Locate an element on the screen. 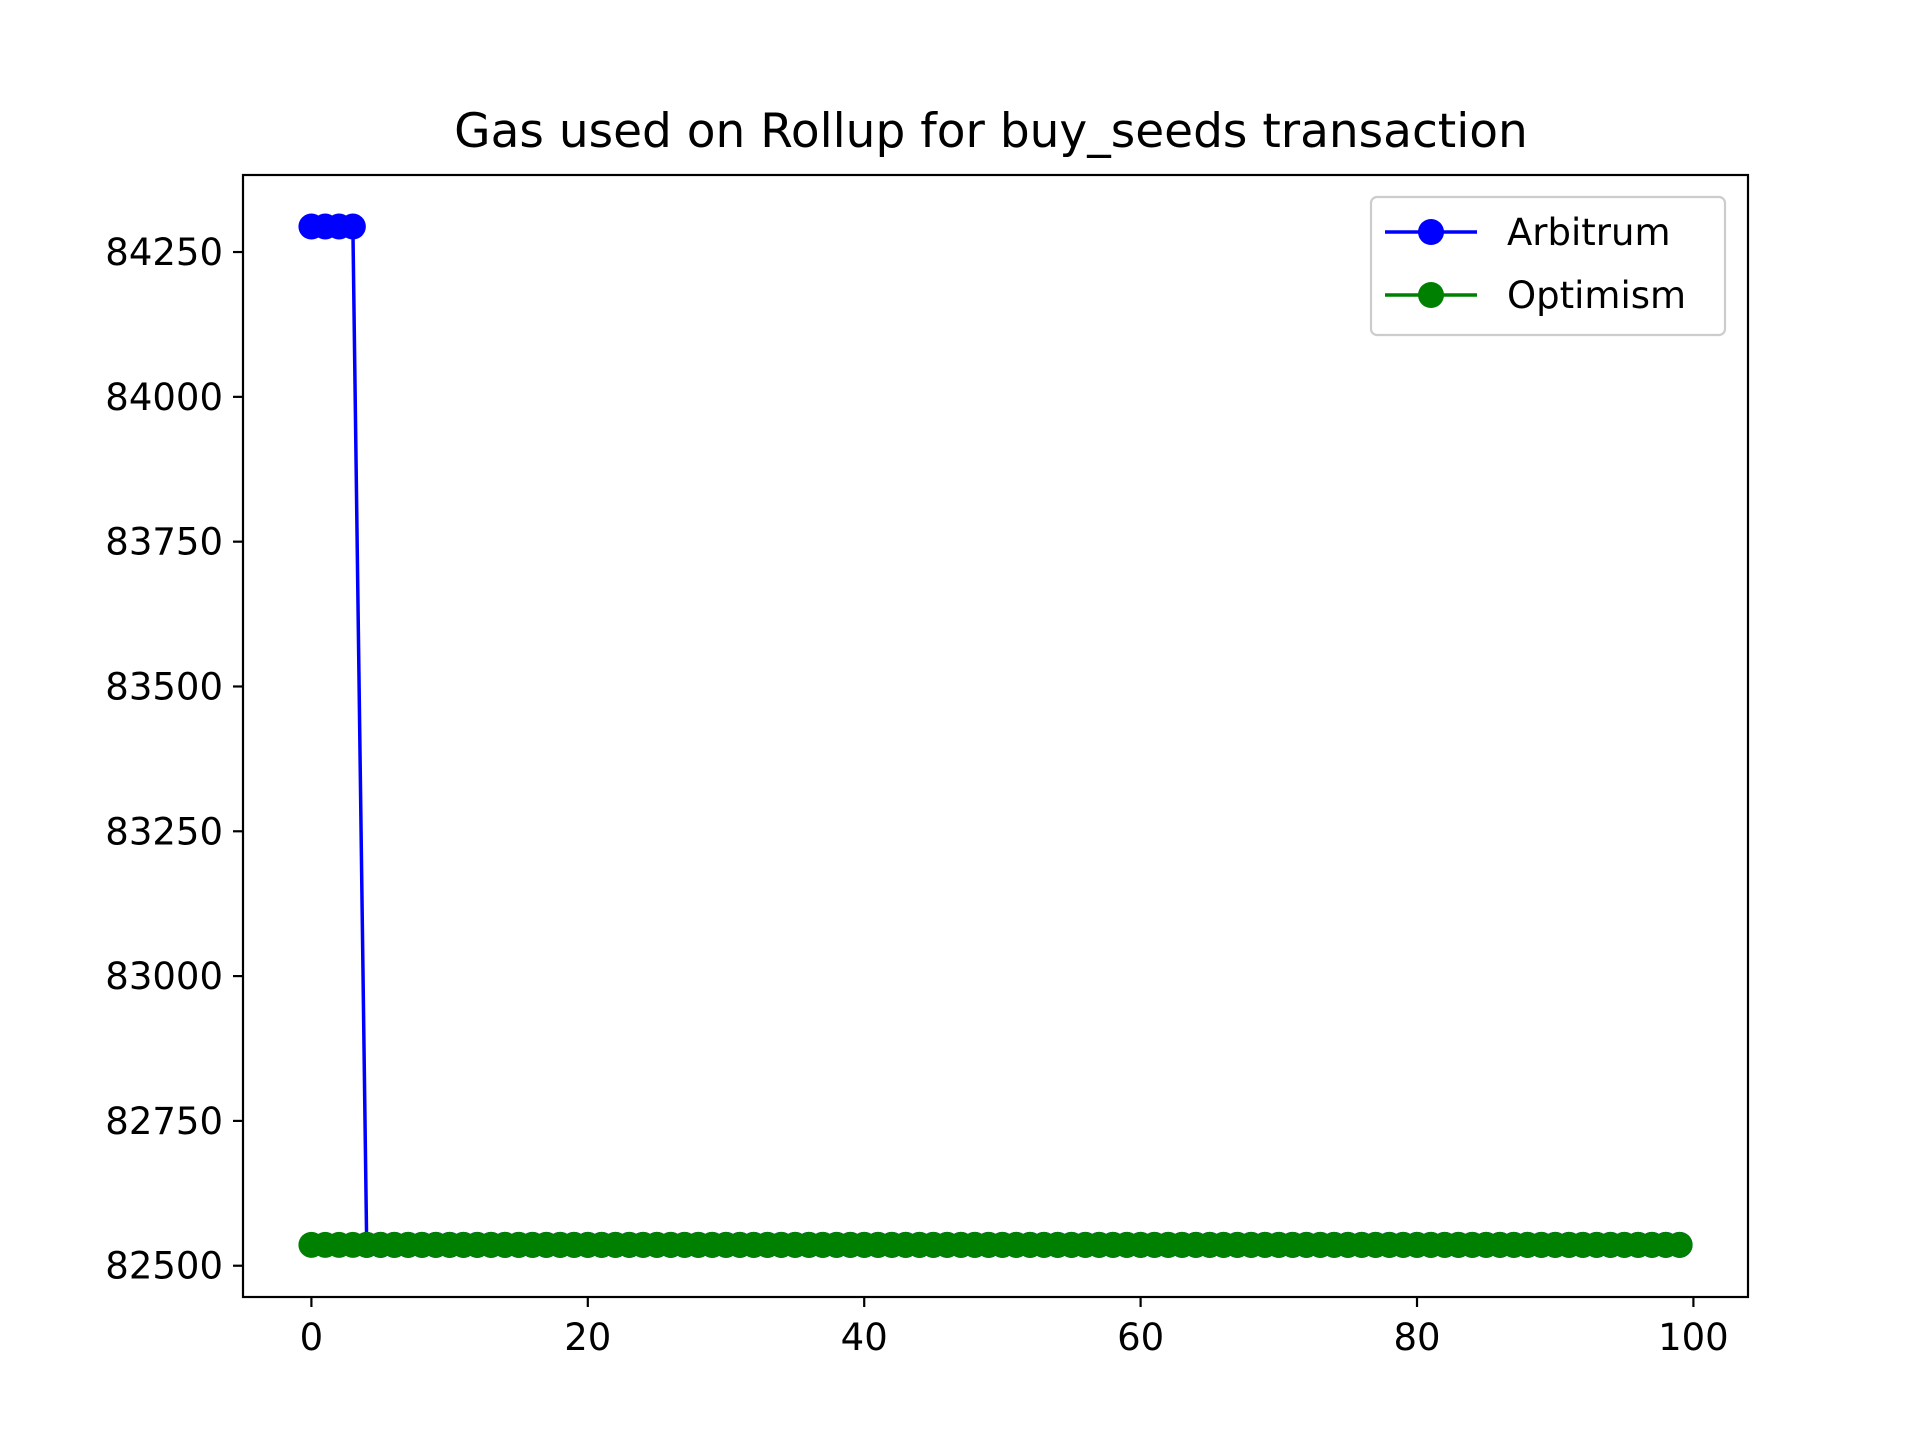  x-tick-label: 40 is located at coordinates (864, 1337).